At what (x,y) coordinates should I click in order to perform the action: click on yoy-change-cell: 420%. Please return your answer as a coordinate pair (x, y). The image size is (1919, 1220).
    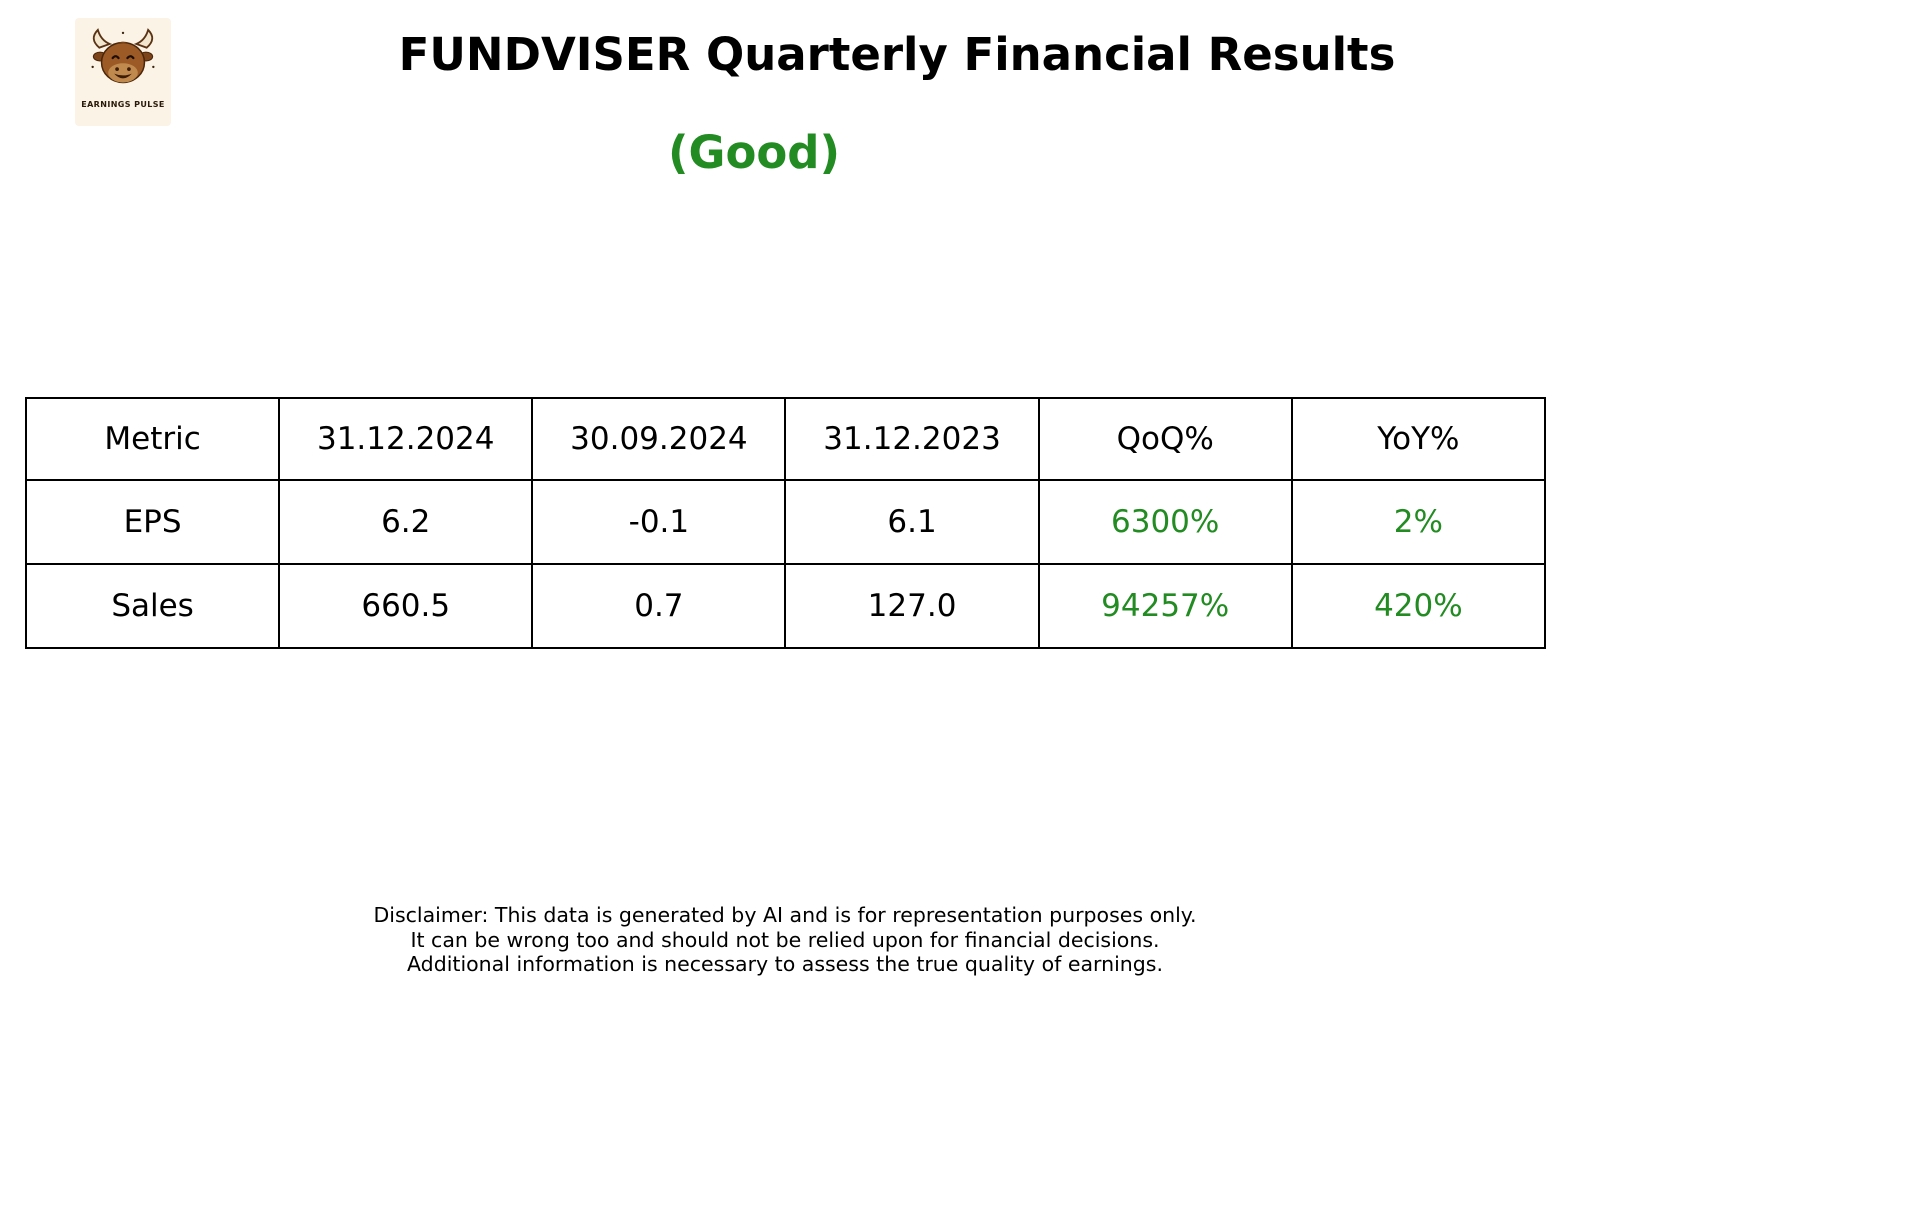
    Looking at the image, I should click on (1418, 606).